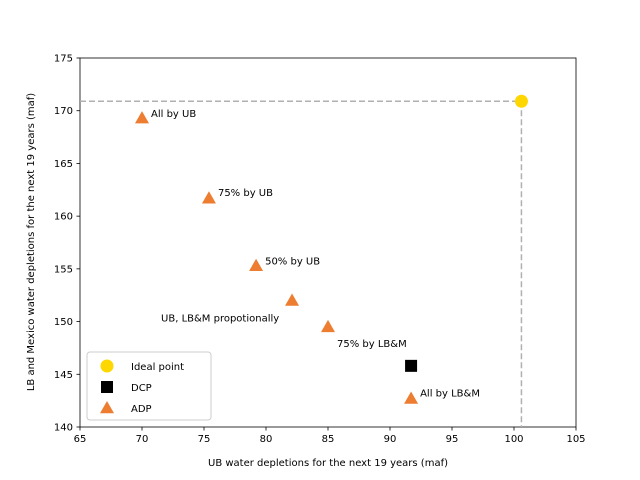  What do you see at coordinates (63, 59) in the screenshot?
I see `y-tick-label: 175` at bounding box center [63, 59].